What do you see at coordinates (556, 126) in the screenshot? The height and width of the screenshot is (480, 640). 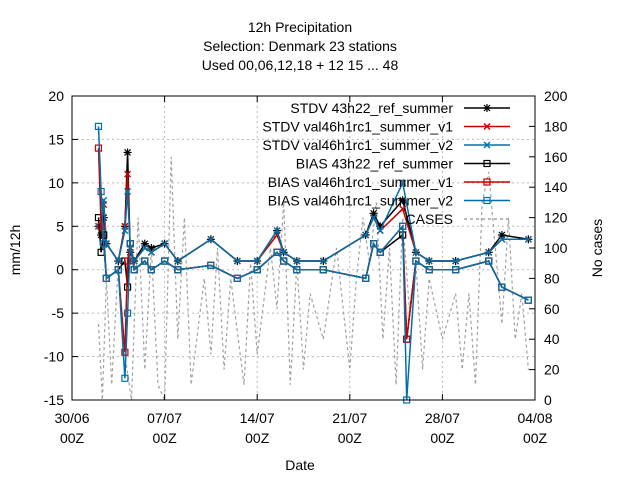 I see `y2-tick-label: 180` at bounding box center [556, 126].